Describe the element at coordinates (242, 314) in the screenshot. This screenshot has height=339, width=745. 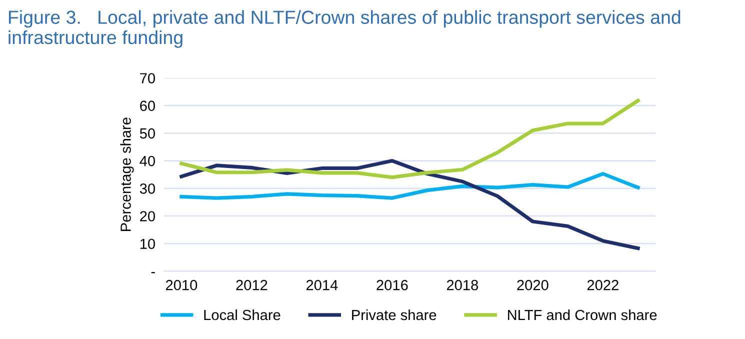
I see `legend-label: Local Share` at that location.